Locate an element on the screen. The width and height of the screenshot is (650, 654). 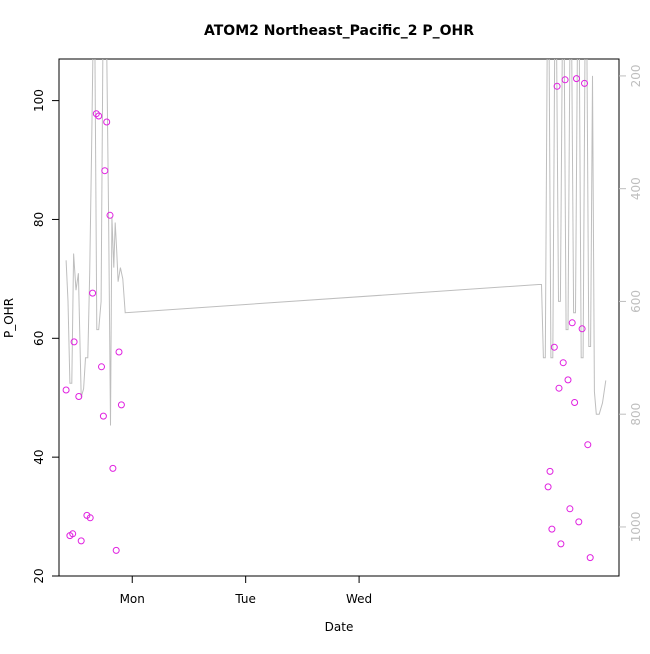
x-tick-label: Mon is located at coordinates (132, 599).